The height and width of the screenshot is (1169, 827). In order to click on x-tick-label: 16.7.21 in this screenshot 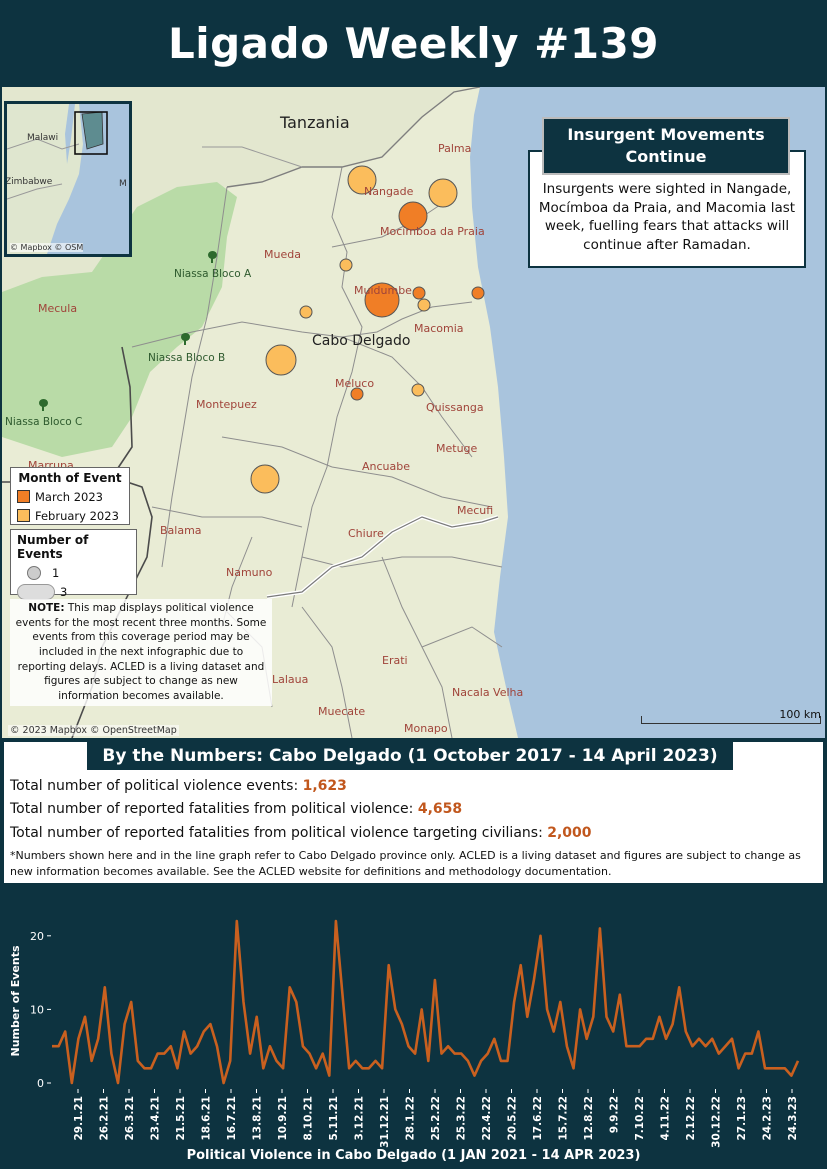, I will do `click(232, 1118)`.